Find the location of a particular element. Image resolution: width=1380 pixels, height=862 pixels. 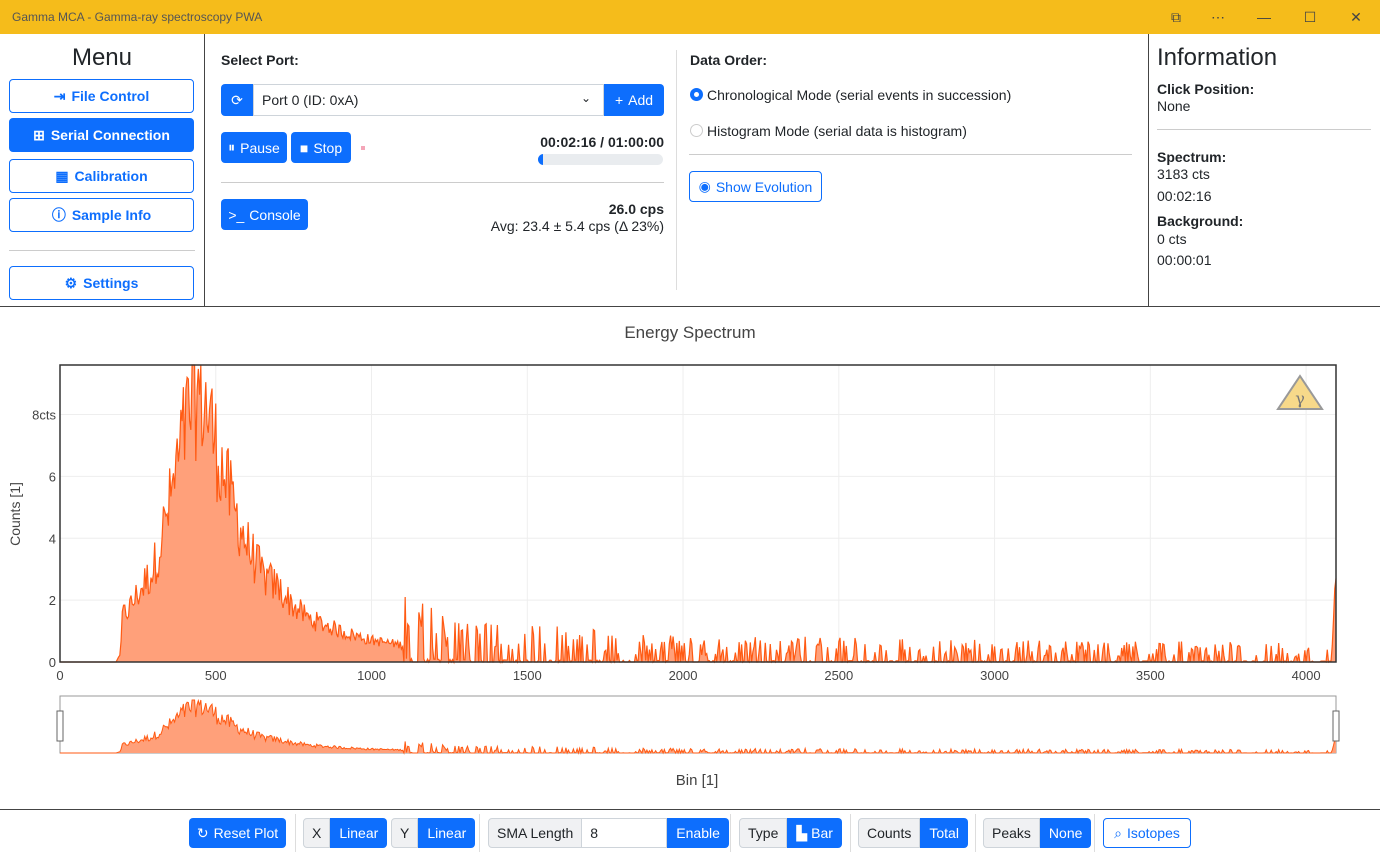

x-scale-label: X is located at coordinates (317, 833).